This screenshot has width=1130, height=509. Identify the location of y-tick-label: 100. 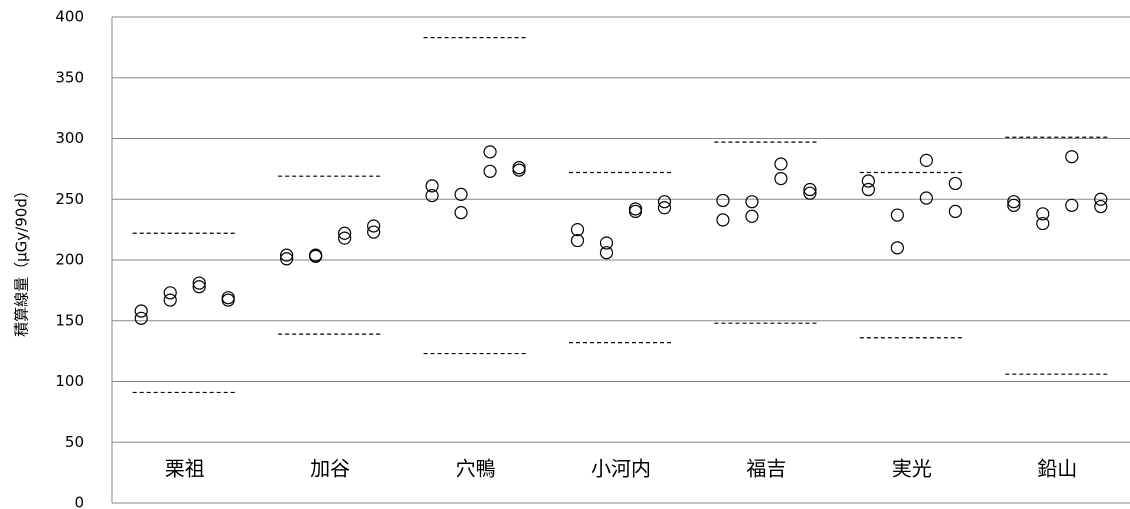
(69, 381).